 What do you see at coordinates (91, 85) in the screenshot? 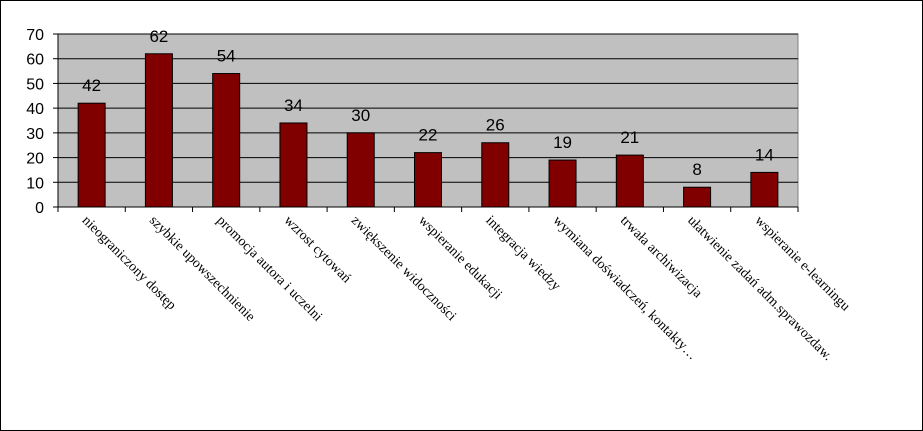
I see `data-label: 42` at bounding box center [91, 85].